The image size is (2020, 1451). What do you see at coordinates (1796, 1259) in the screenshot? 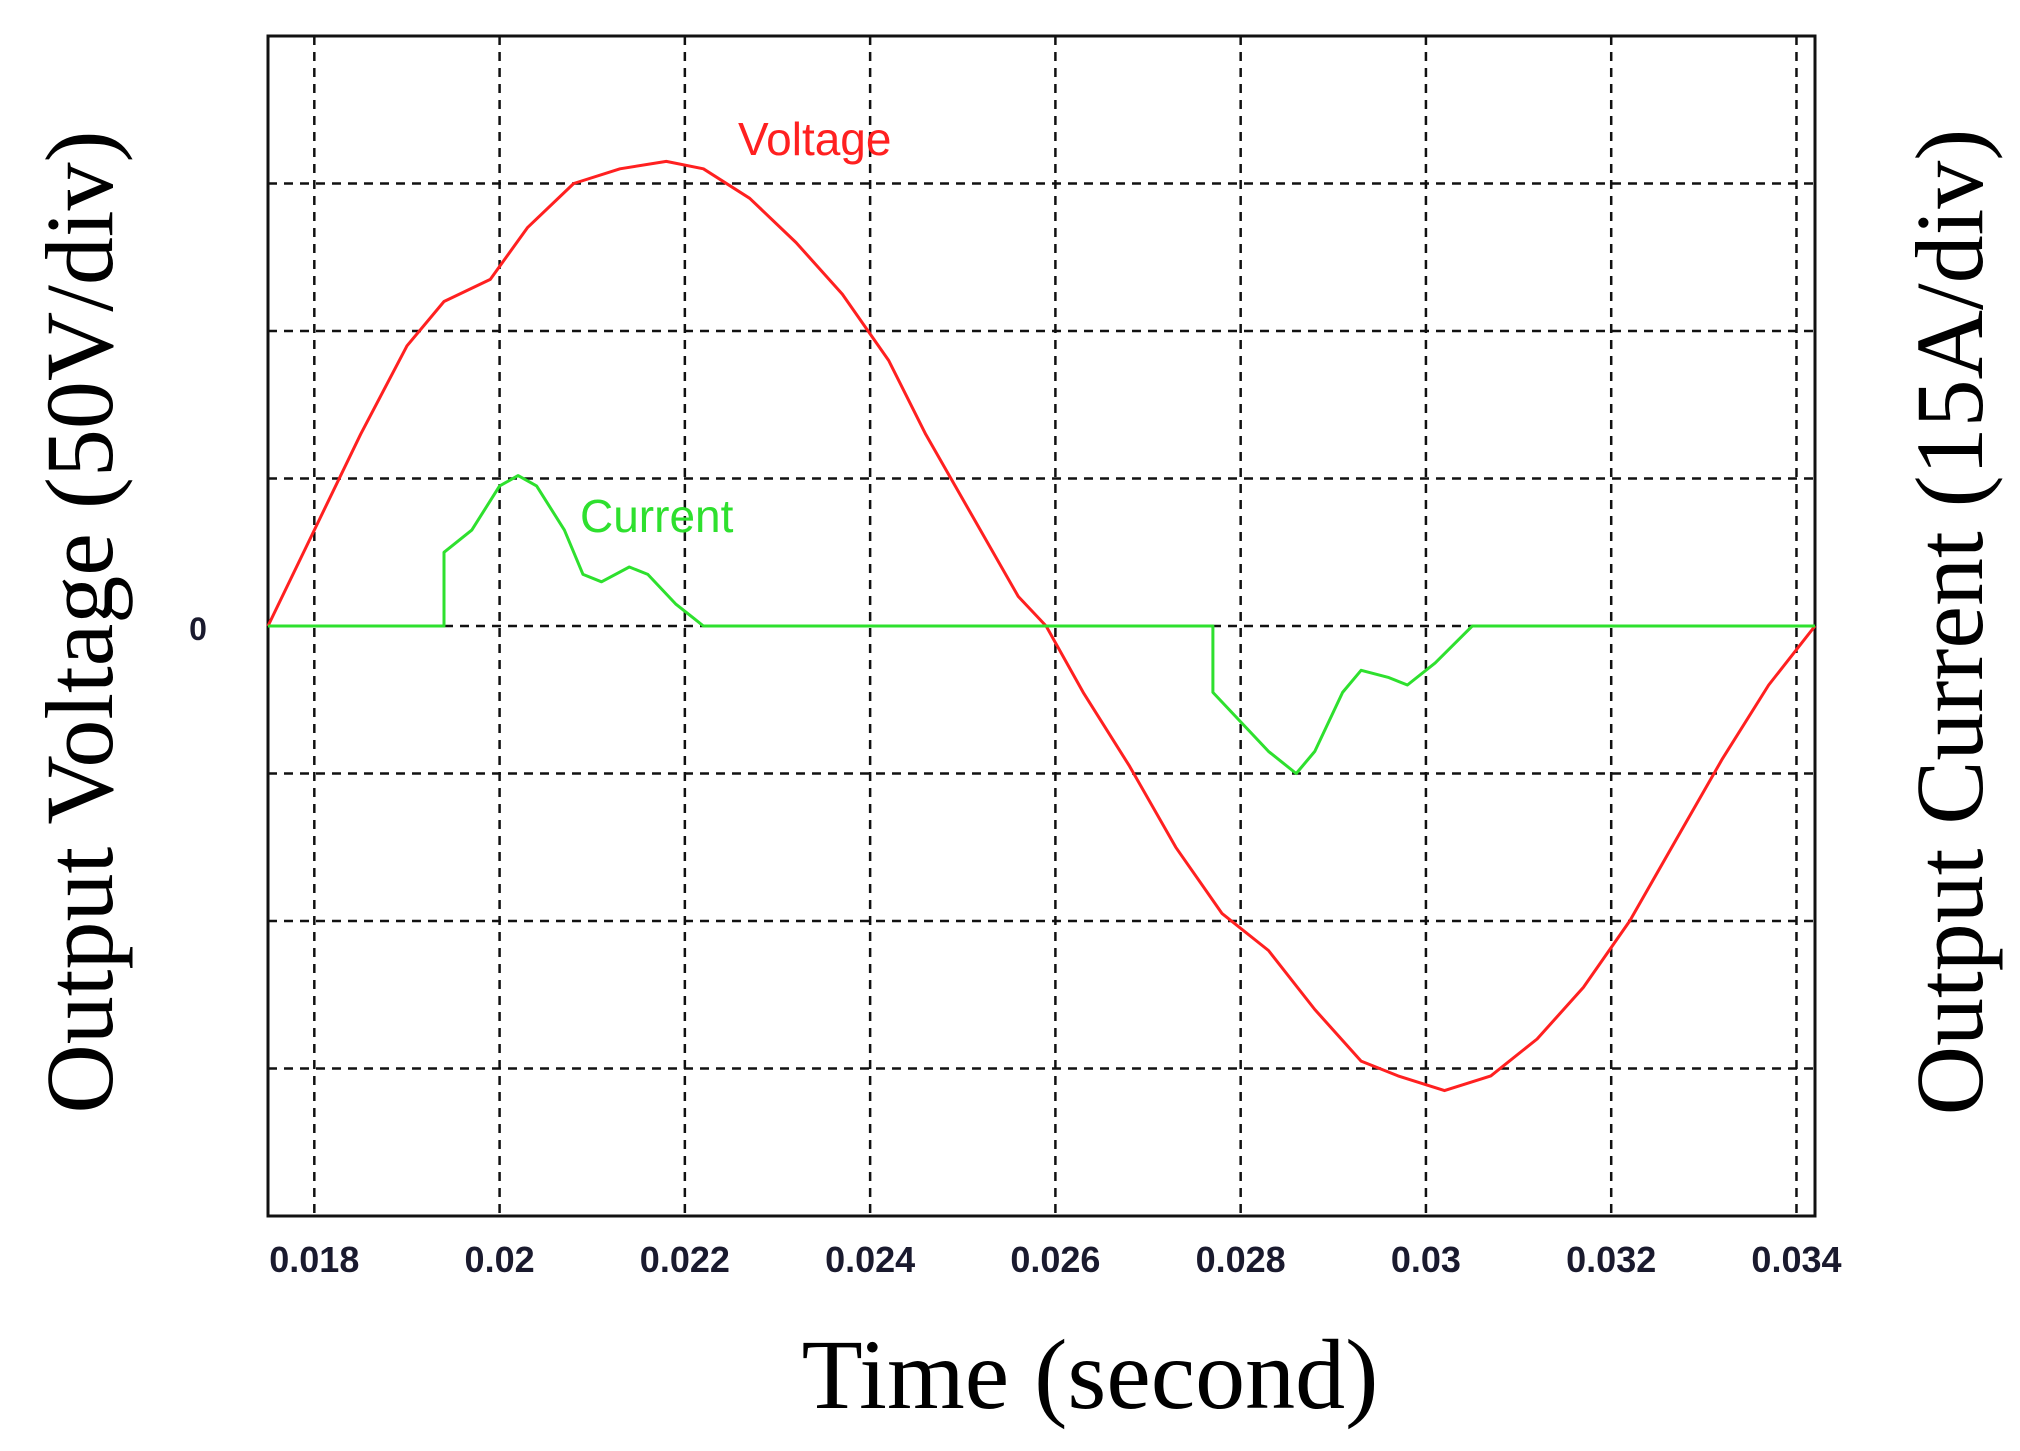
I see `x-tick-label: 0.034` at bounding box center [1796, 1259].